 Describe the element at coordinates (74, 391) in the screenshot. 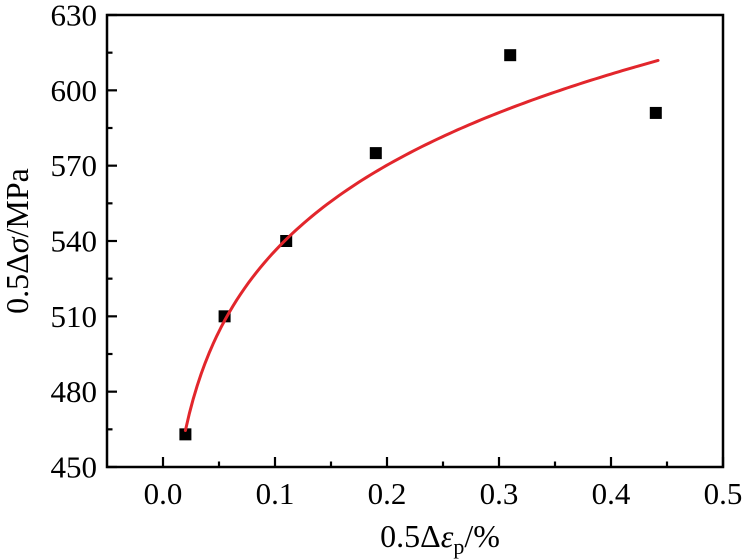

I see `y-tick-label: 480` at that location.